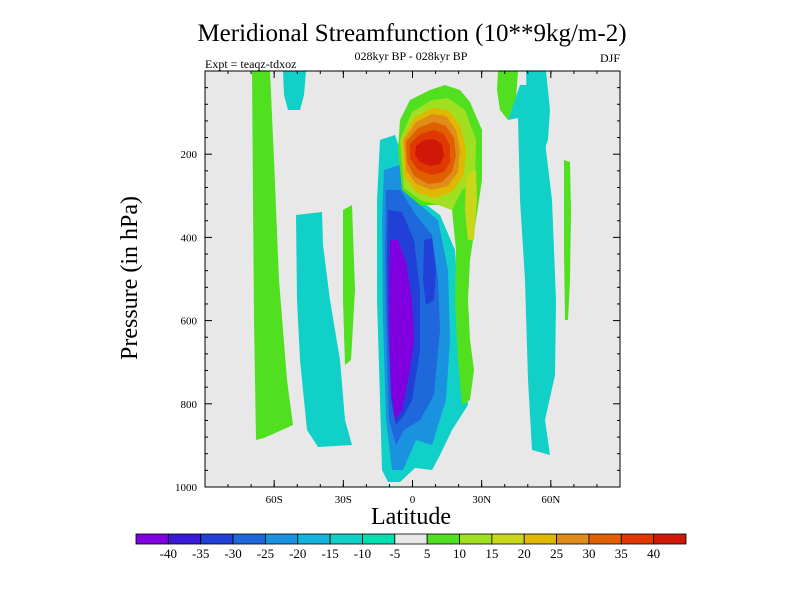 The width and height of the screenshot is (800, 600). I want to click on colorbar-label: -30, so click(232, 553).